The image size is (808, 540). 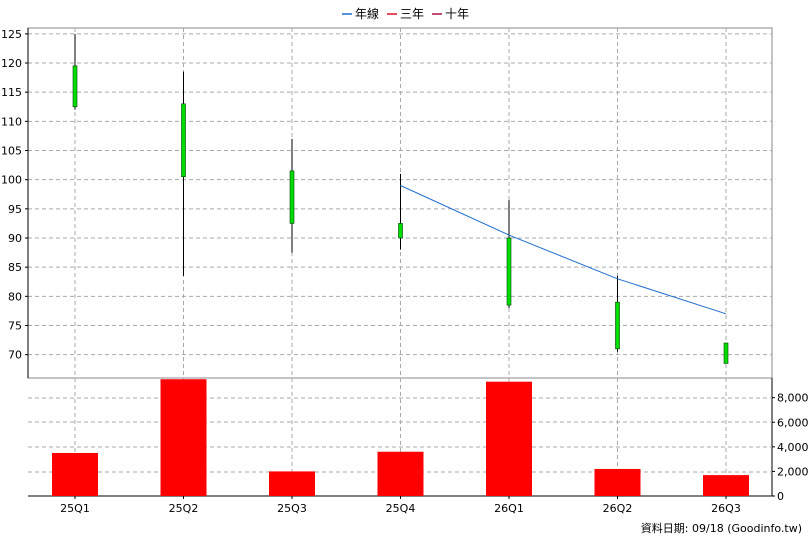 What do you see at coordinates (183, 437) in the screenshot?
I see `volume-bar-25Q2` at bounding box center [183, 437].